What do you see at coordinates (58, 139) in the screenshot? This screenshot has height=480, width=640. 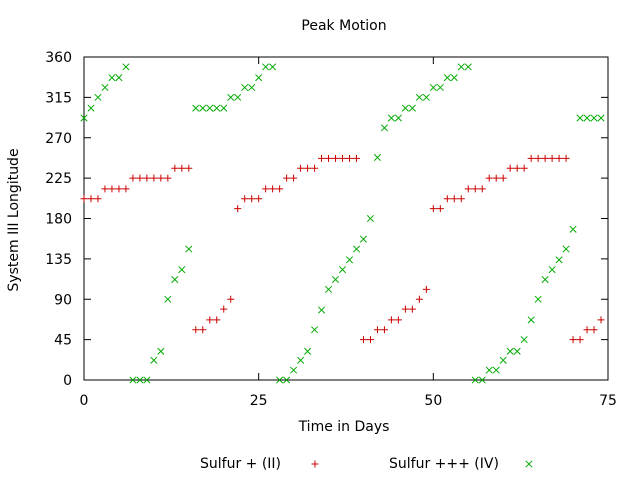 I see `y-tick-label: 270` at bounding box center [58, 139].